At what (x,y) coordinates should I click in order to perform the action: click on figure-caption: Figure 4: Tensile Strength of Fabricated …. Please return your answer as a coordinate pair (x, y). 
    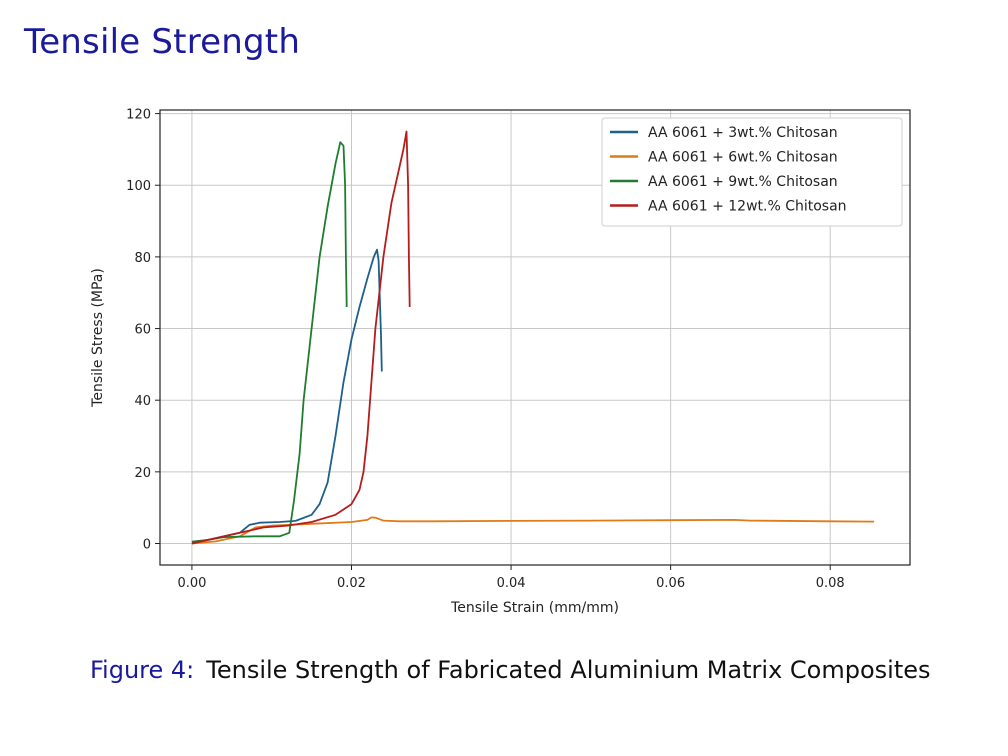
    Looking at the image, I should click on (510, 670).